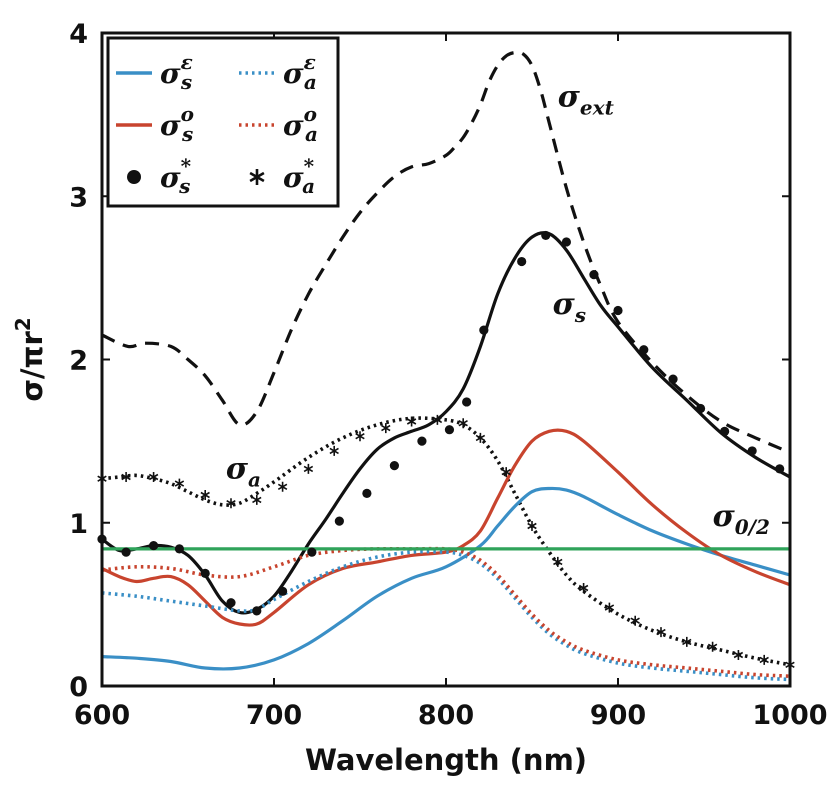  Describe the element at coordinates (446, 715) in the screenshot. I see `x-tick-label: 800` at that location.